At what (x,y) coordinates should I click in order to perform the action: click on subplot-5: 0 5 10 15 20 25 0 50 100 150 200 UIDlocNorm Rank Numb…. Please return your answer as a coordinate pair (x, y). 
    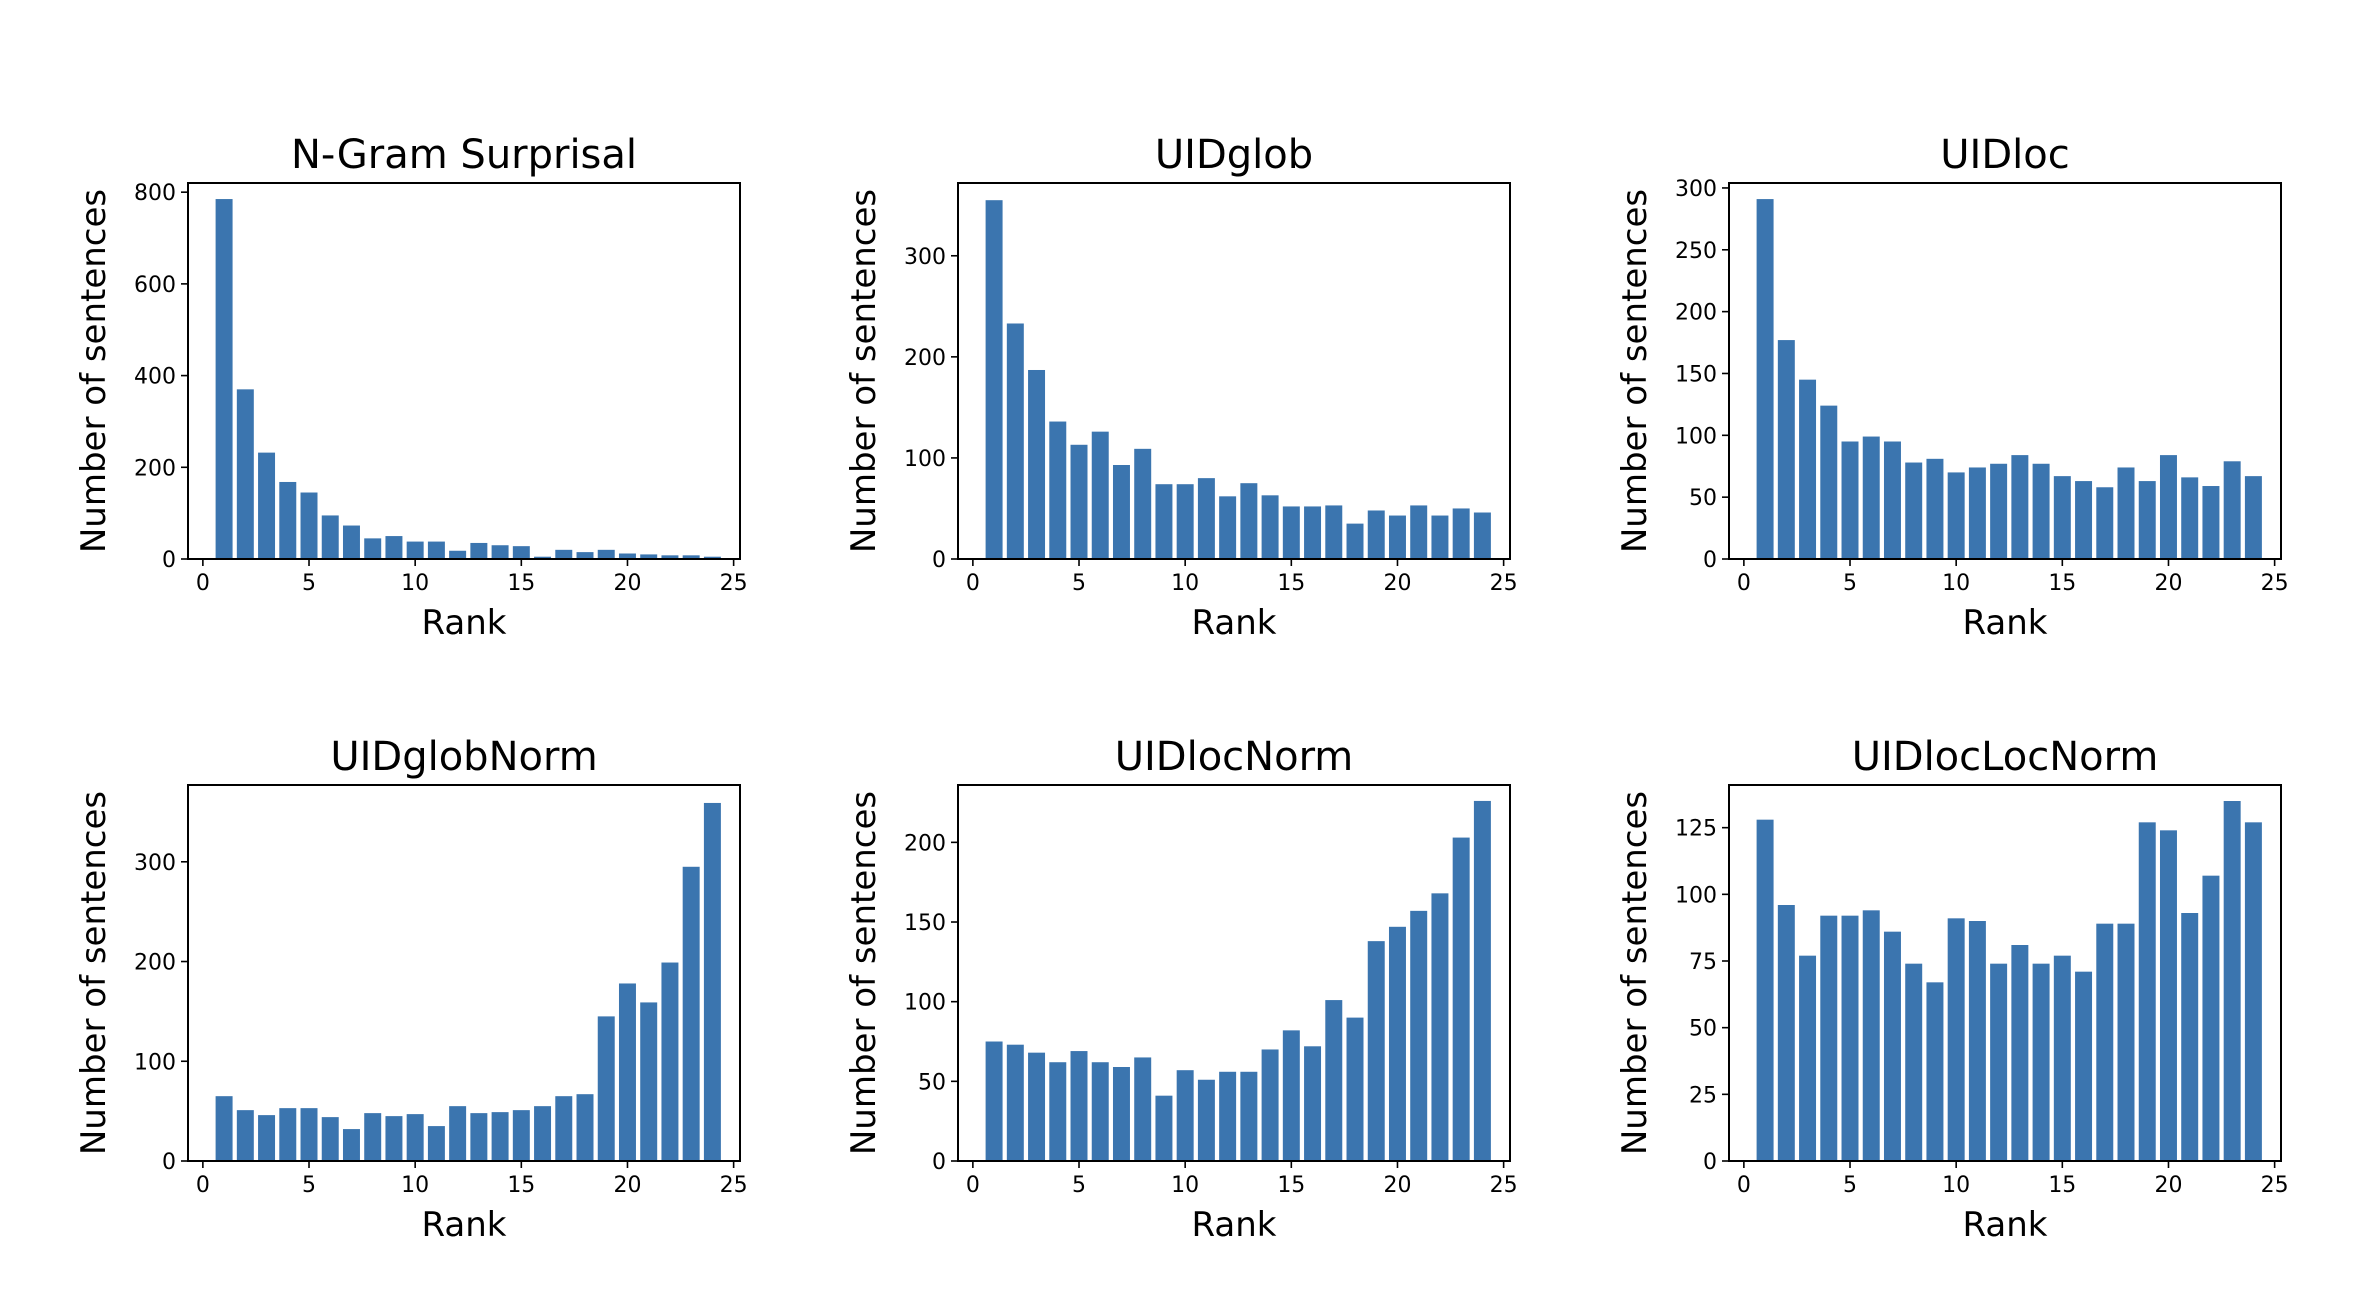
    Looking at the image, I should click on (1181, 989).